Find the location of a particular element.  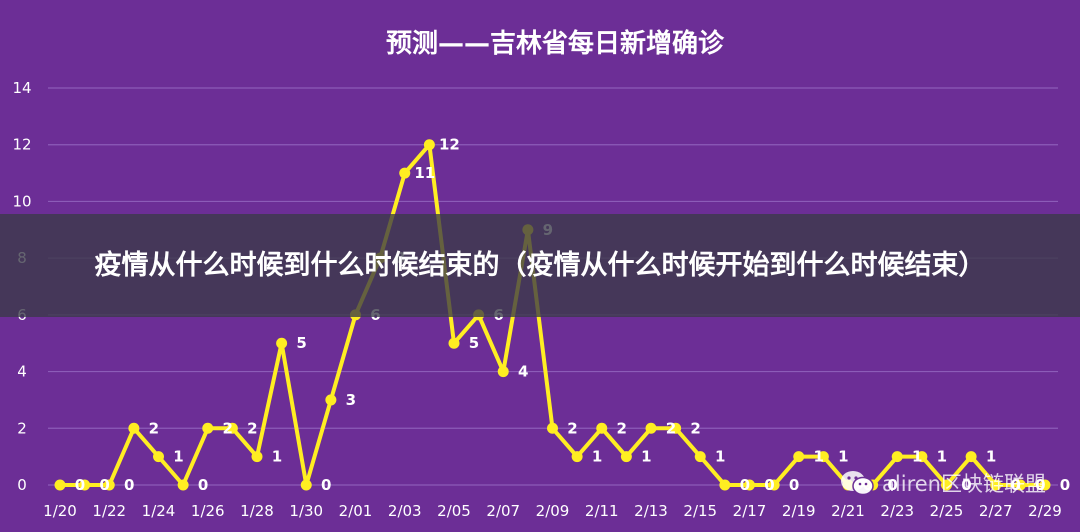

x-tick-label: 2/11 is located at coordinates (602, 511).